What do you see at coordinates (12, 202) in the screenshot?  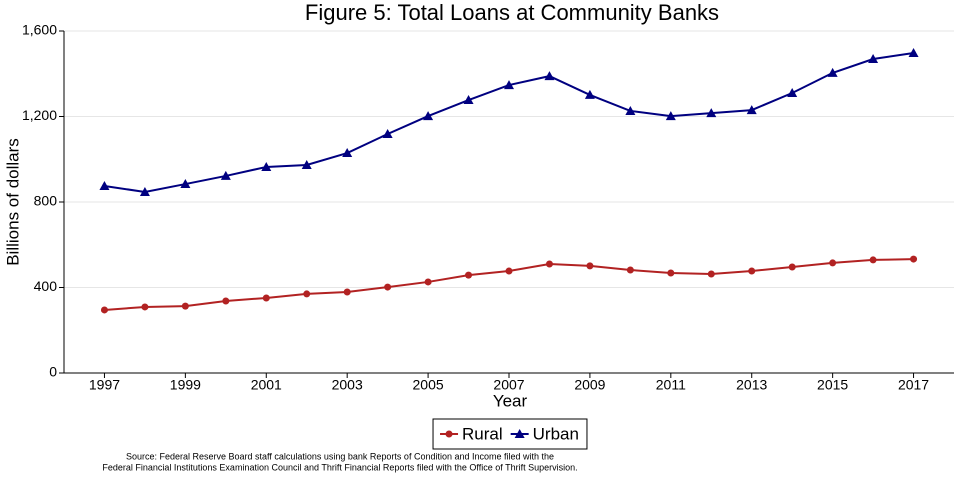 I see `y-axis-label: Billions of dollars` at bounding box center [12, 202].